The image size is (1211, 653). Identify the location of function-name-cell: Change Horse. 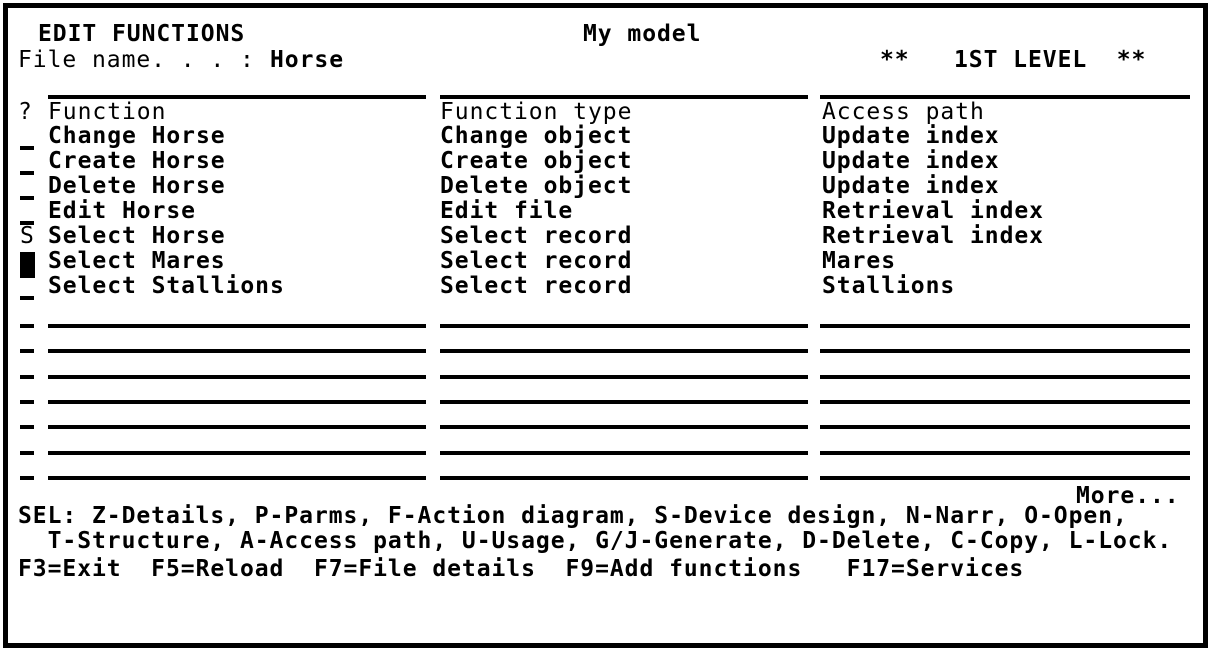
(137, 136).